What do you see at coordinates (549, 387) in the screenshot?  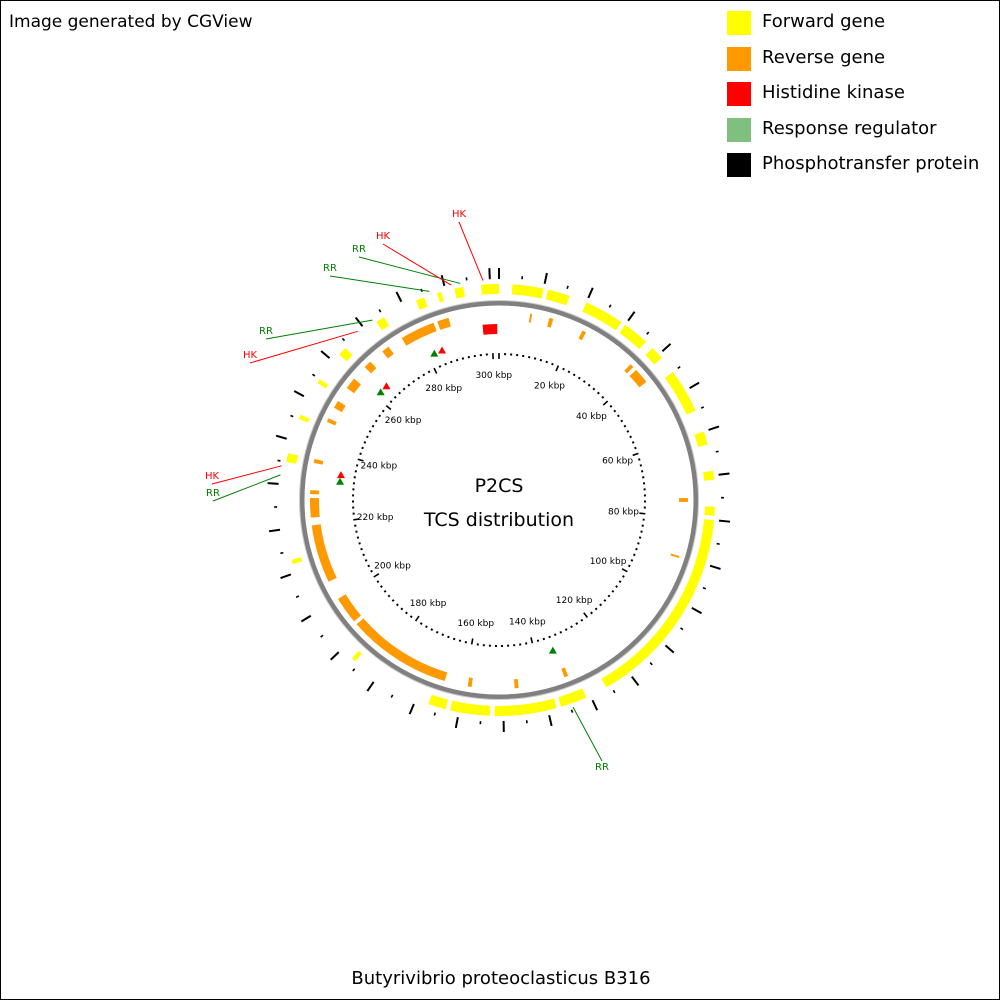 I see `tick-label: 20 kbp` at bounding box center [549, 387].